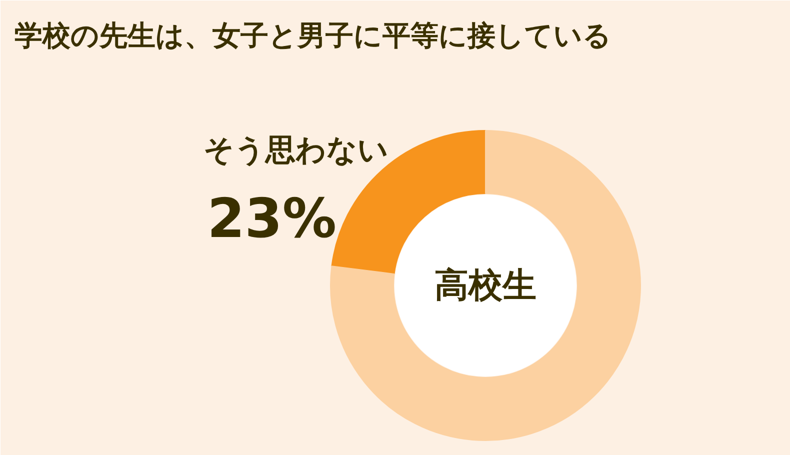 This screenshot has height=455, width=790. Describe the element at coordinates (313, 35) in the screenshot. I see `chart-title: 学校の先生は、女子と男子に平等に接している` at that location.